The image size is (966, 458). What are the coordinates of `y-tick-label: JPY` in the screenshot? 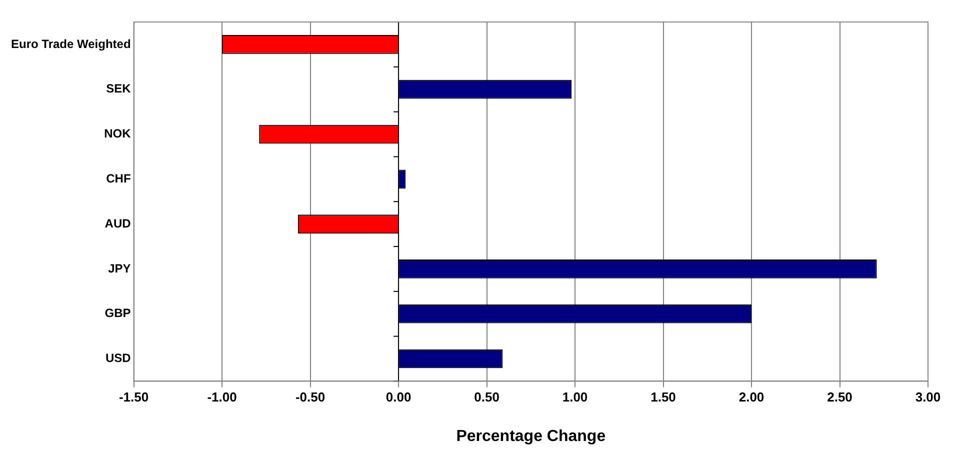 It's located at (119, 268).